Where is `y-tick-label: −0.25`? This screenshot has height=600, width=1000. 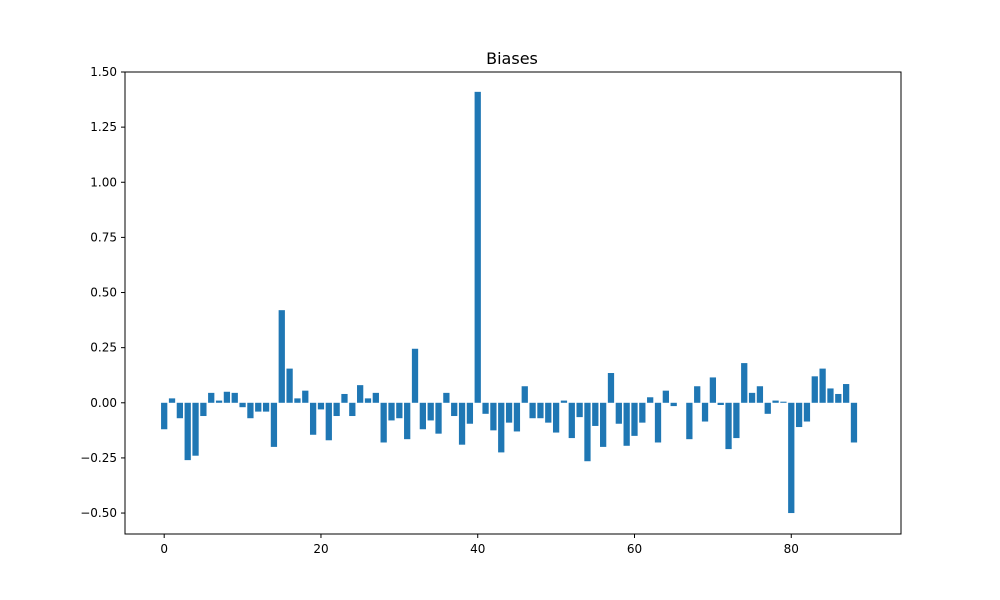
y-tick-label: −0.25 is located at coordinates (98, 458).